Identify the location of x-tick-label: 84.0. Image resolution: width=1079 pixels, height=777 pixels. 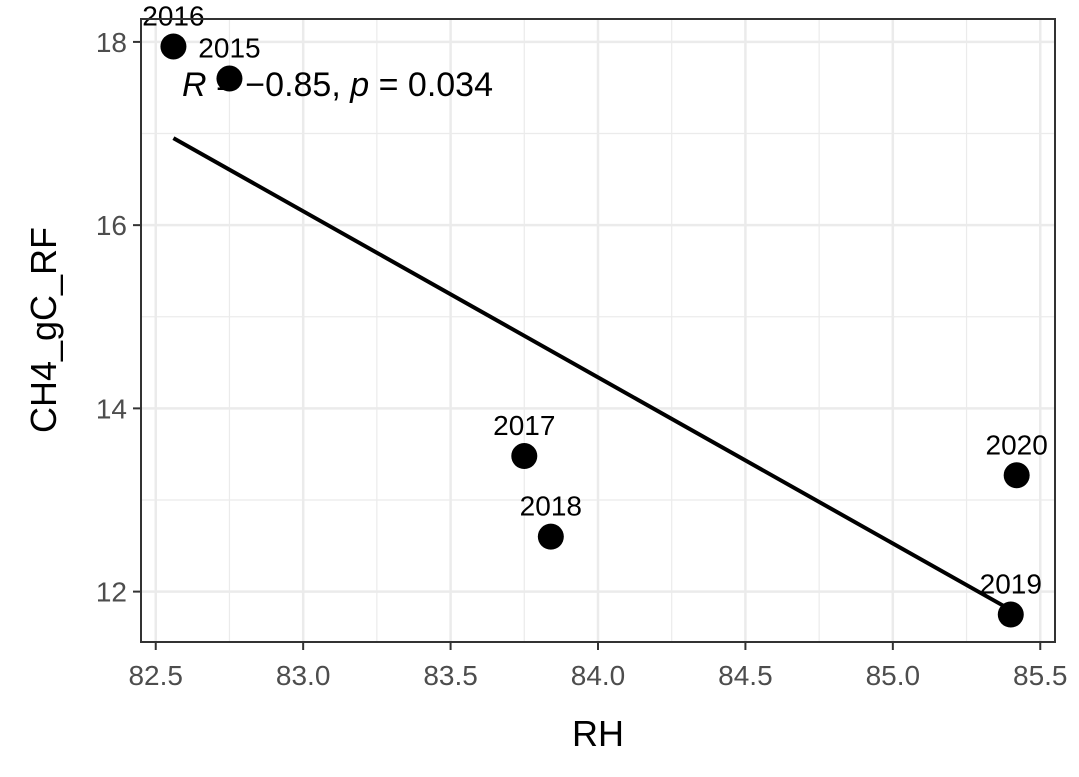
(598, 675).